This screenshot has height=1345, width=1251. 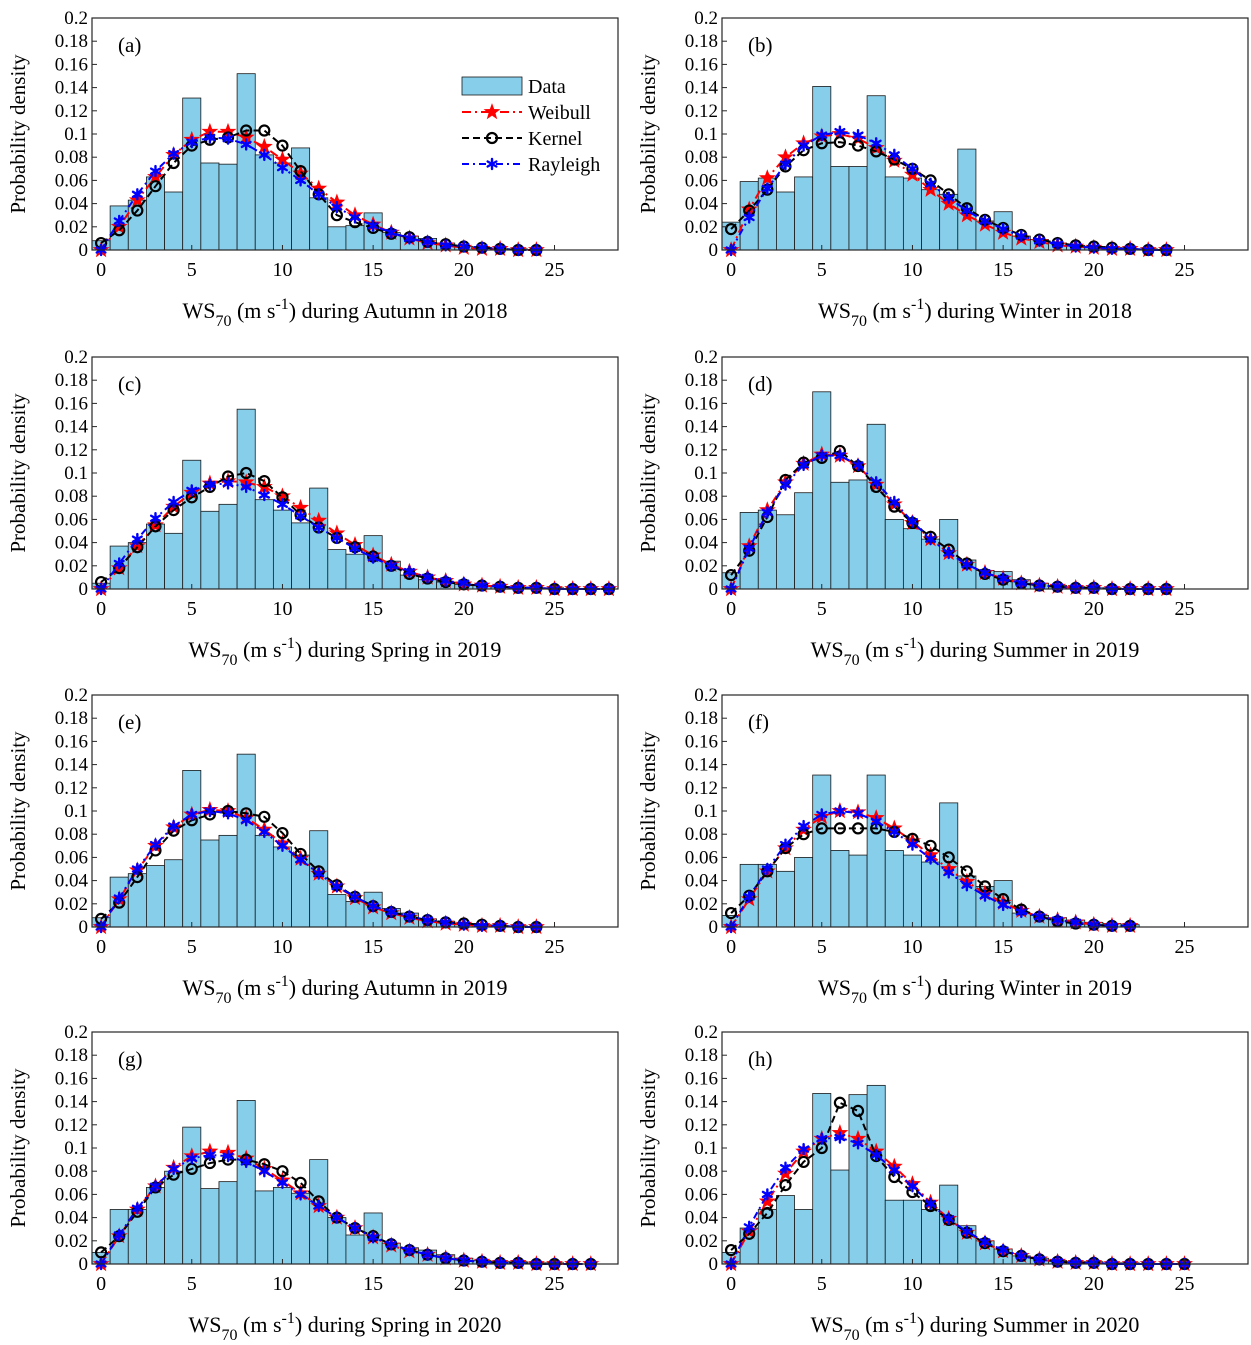 I want to click on x-axis-label-part: WS, so click(x=205, y=649).